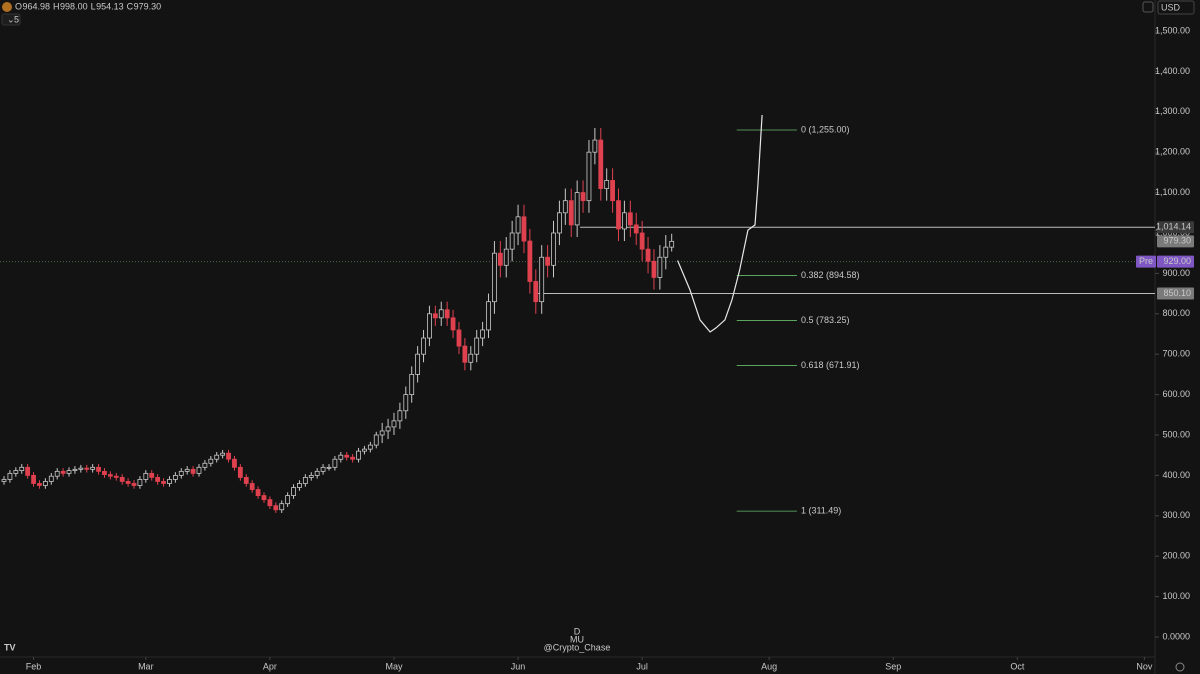  Describe the element at coordinates (7, 7) in the screenshot. I see `symbol-logo` at that location.